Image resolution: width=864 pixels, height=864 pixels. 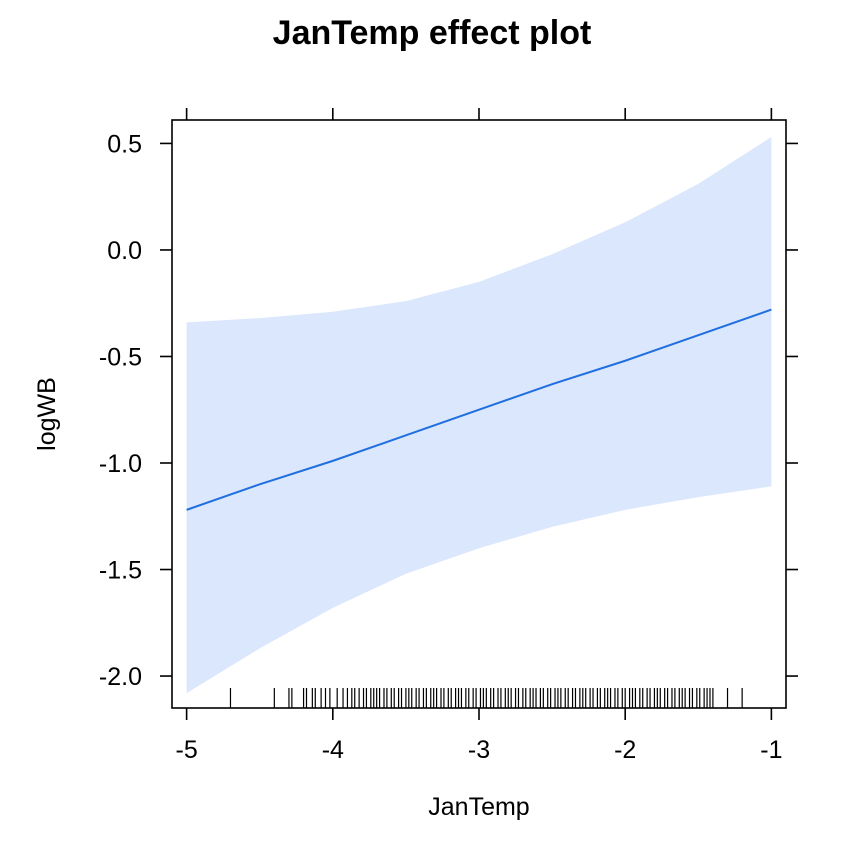 I want to click on x-tick-label: -5, so click(x=187, y=750).